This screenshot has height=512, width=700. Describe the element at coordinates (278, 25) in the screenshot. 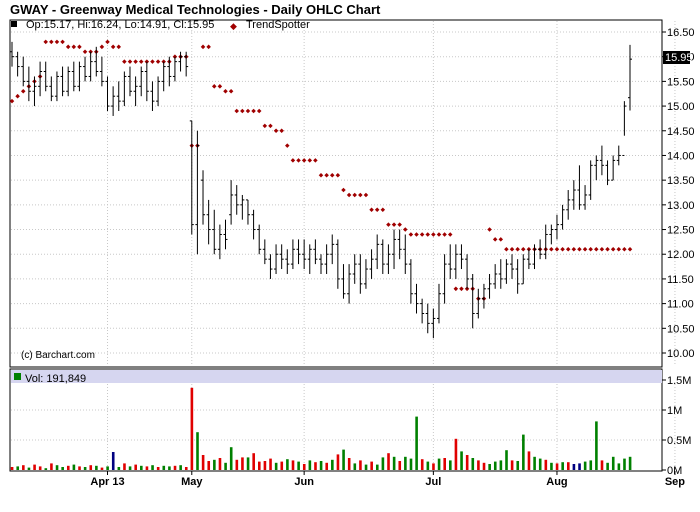

I see `trendspotter-legend-label: TrendSpotter` at that location.